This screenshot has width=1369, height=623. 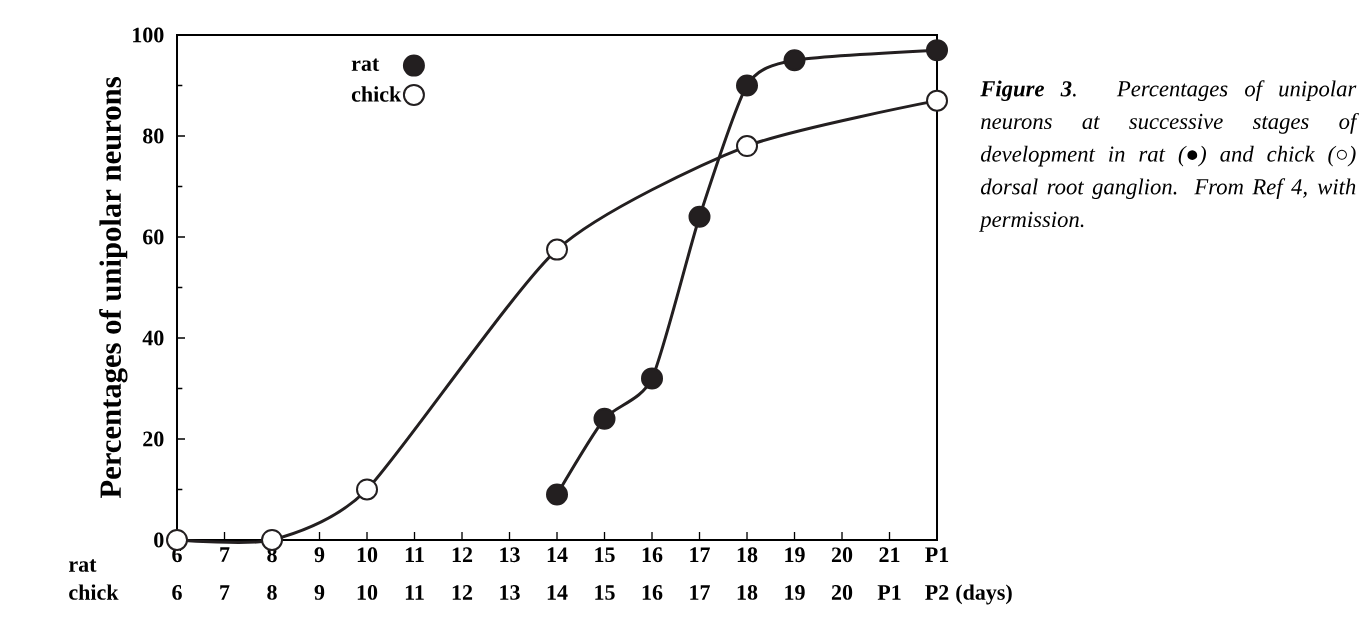 I want to click on x-tick-label: 13, so click(x=510, y=555).